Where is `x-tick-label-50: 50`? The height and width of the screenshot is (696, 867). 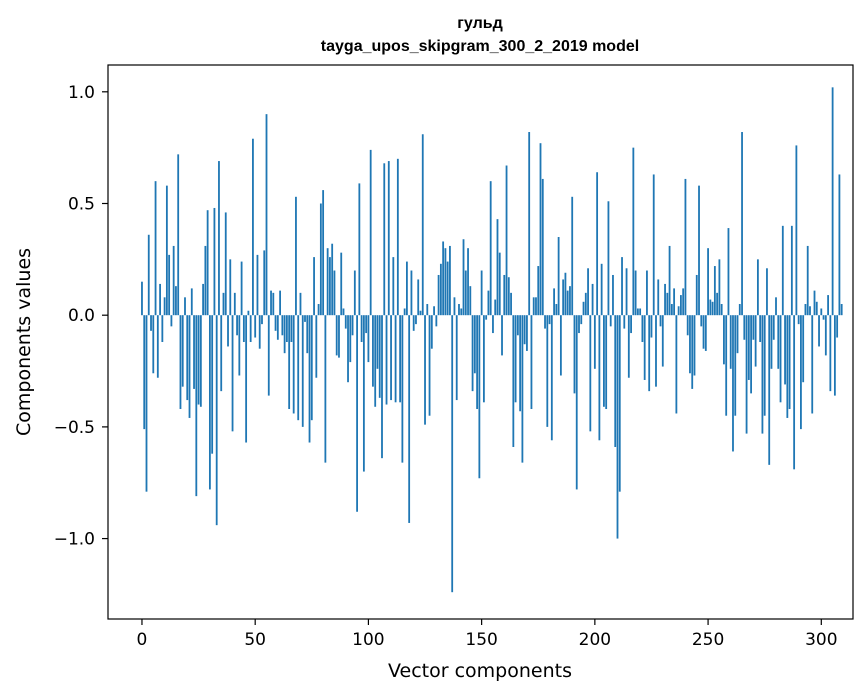 x-tick-label-50: 50 is located at coordinates (255, 640).